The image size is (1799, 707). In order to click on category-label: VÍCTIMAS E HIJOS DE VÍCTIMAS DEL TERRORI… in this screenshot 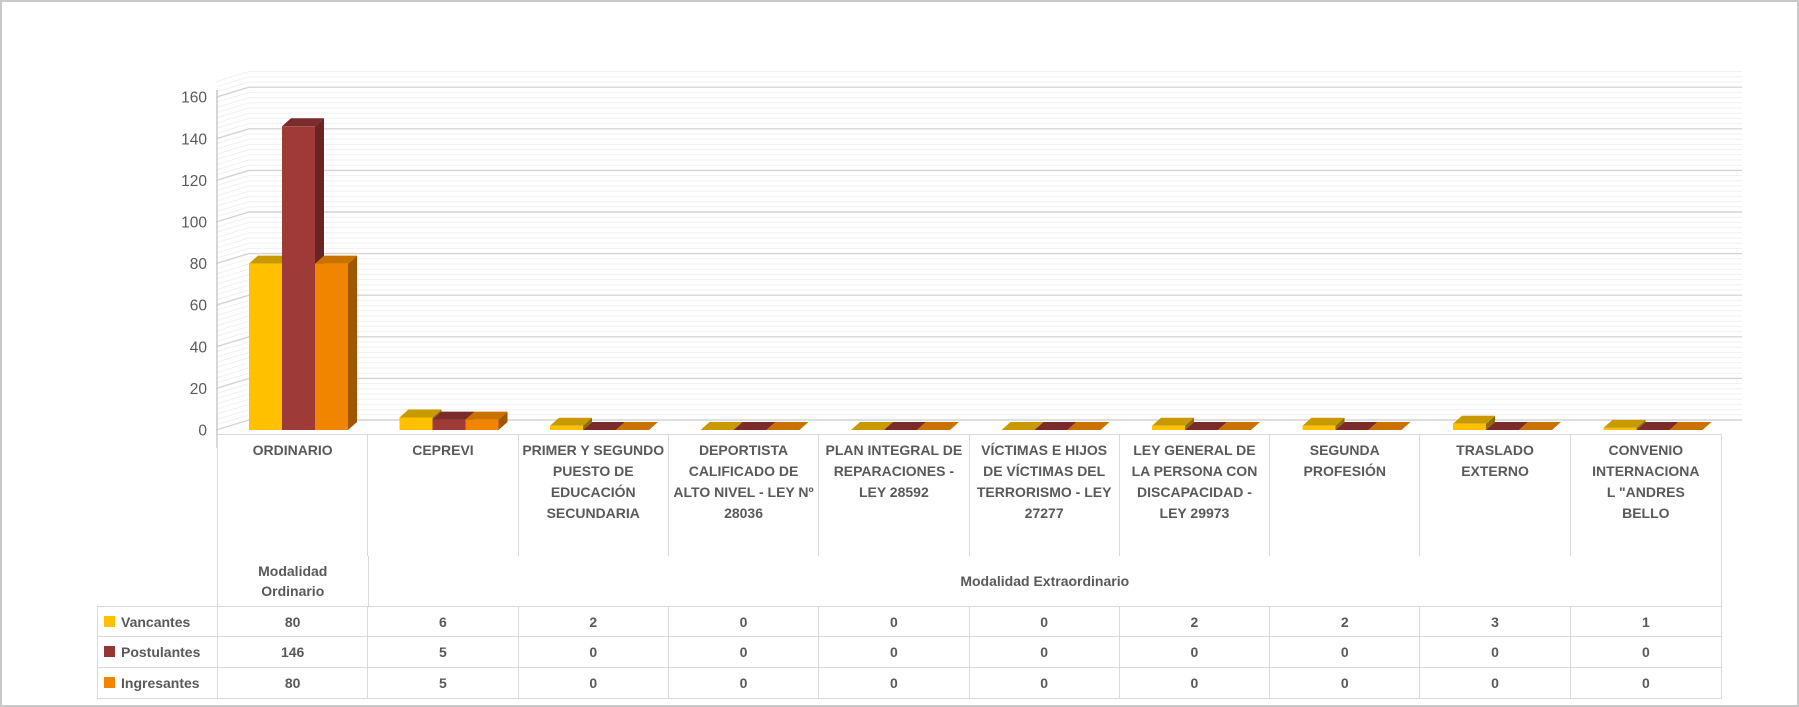, I will do `click(1045, 495)`.